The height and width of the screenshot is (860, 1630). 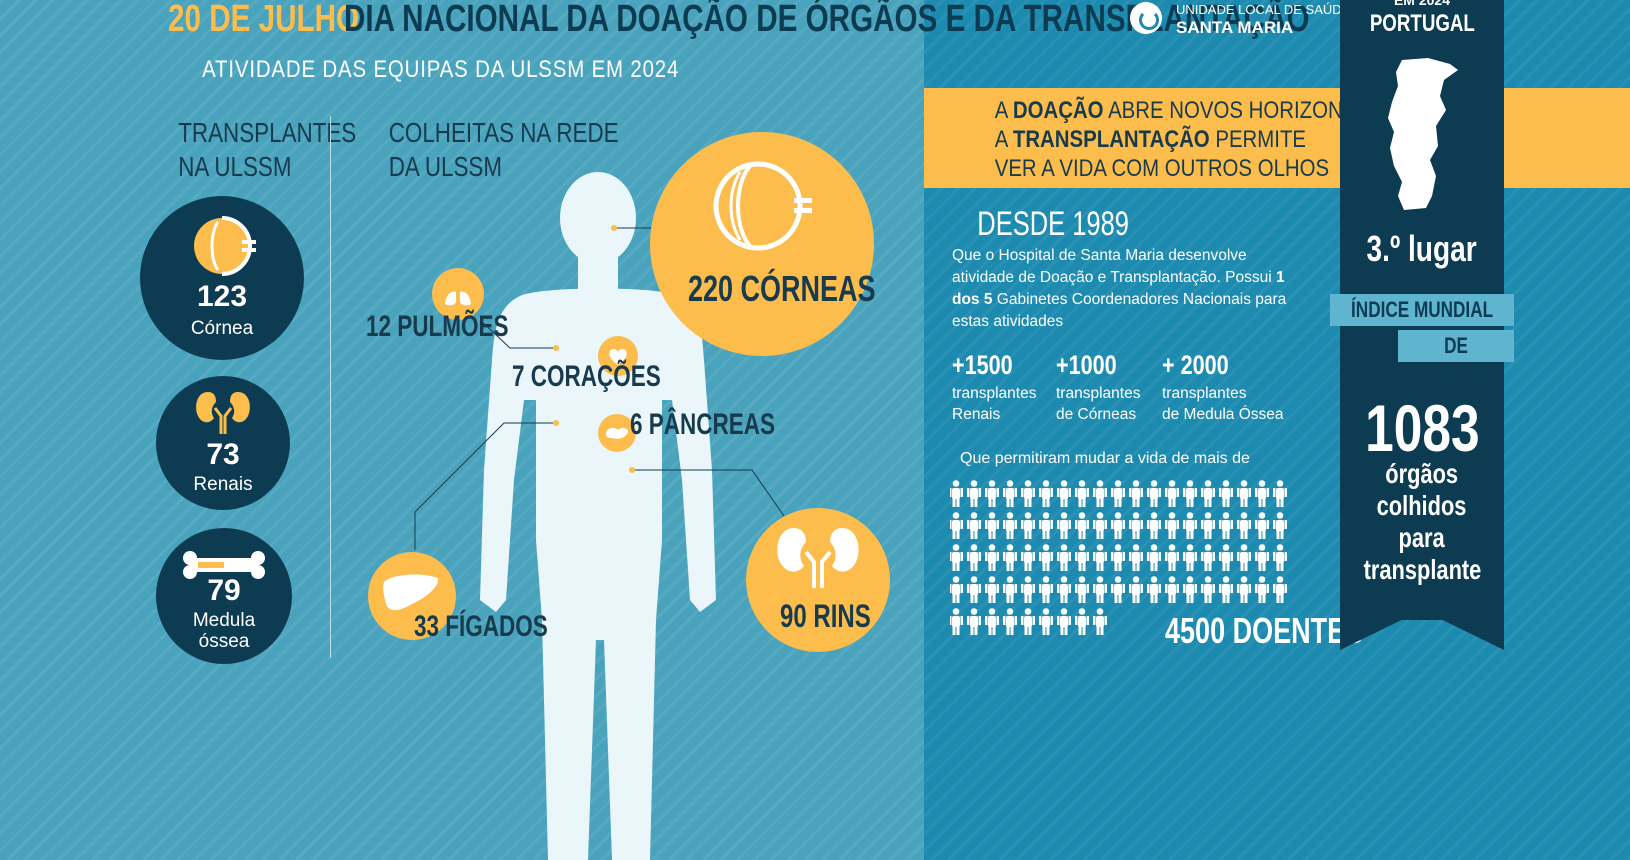 What do you see at coordinates (504, 150) in the screenshot?
I see `harvests-heading: COLHEITAS NA REDE DA ULSSM` at bounding box center [504, 150].